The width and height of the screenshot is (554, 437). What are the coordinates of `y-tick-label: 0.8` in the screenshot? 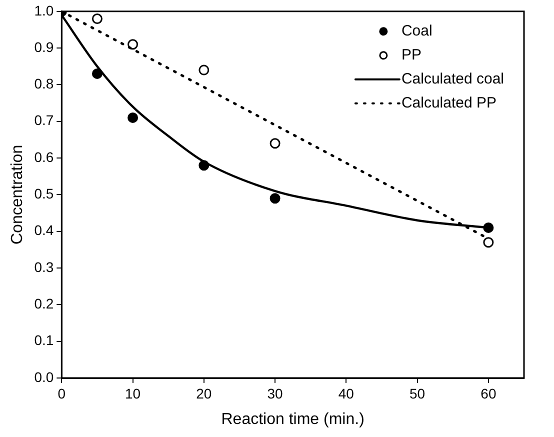 It's located at (44, 84).